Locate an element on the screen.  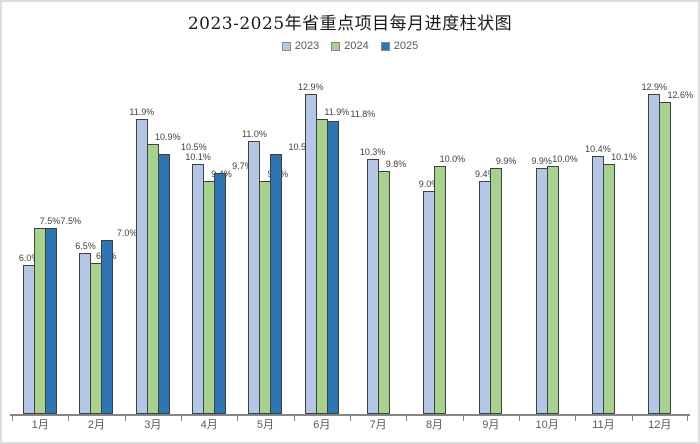
bar-value-label: 11.8% is located at coordinates (363, 114).